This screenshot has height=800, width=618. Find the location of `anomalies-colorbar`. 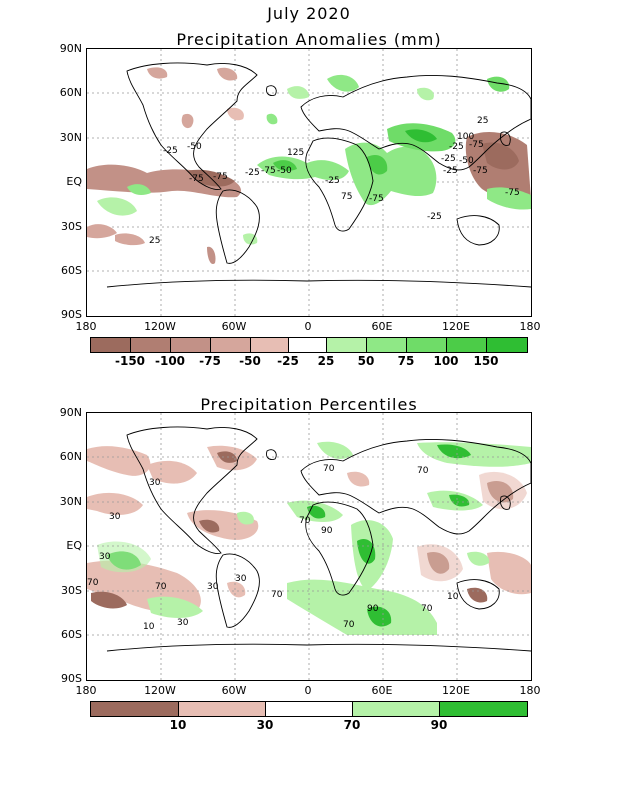

anomalies-colorbar is located at coordinates (309, 345).